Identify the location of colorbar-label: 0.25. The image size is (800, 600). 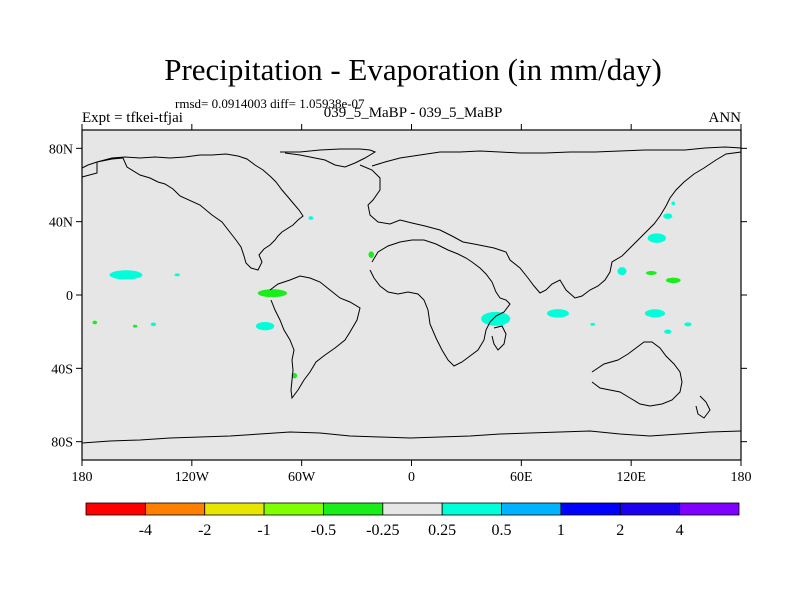
(442, 530).